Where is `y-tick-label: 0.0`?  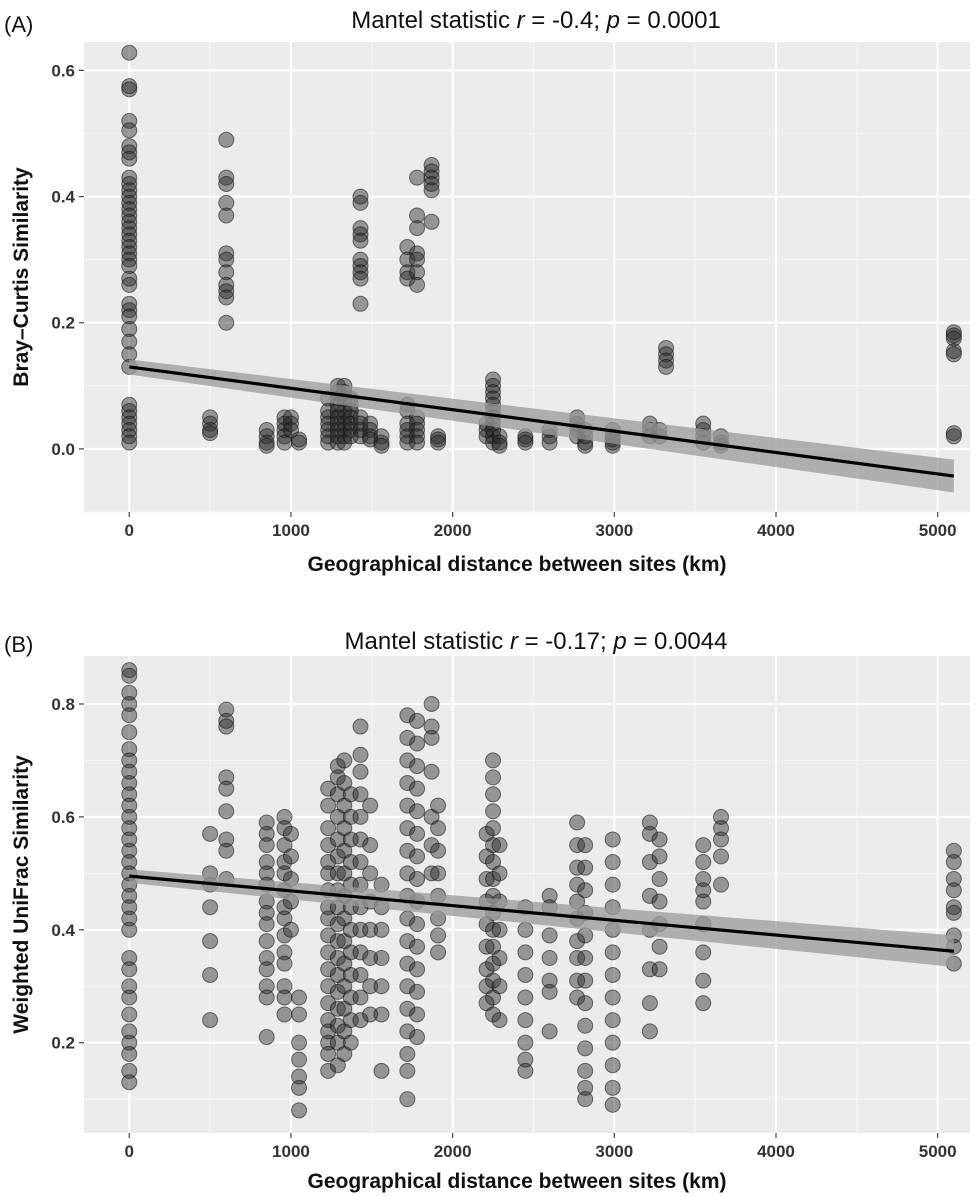 y-tick-label: 0.0 is located at coordinates (63, 449).